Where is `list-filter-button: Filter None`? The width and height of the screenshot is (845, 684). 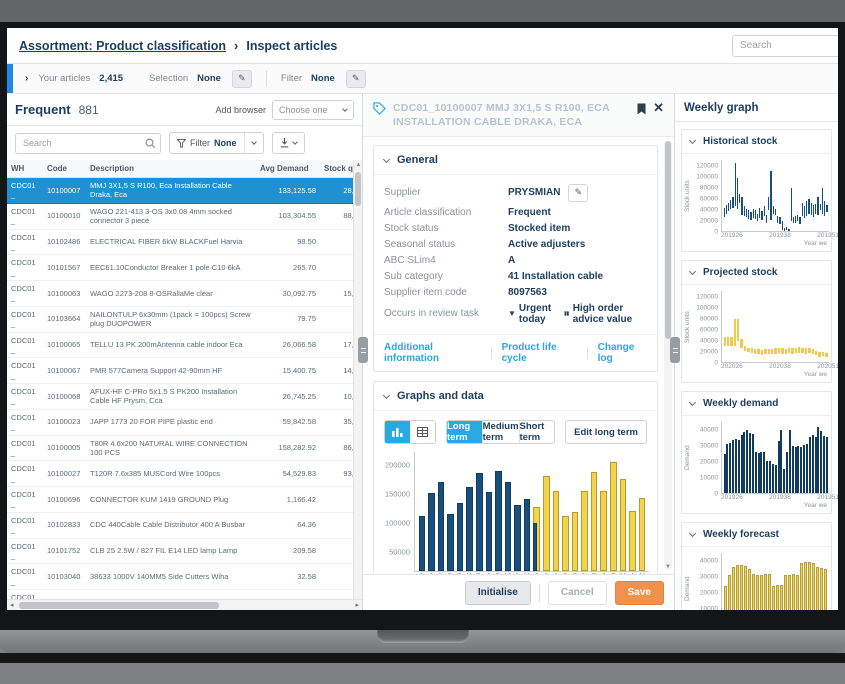 list-filter-button: Filter None is located at coordinates (216, 143).